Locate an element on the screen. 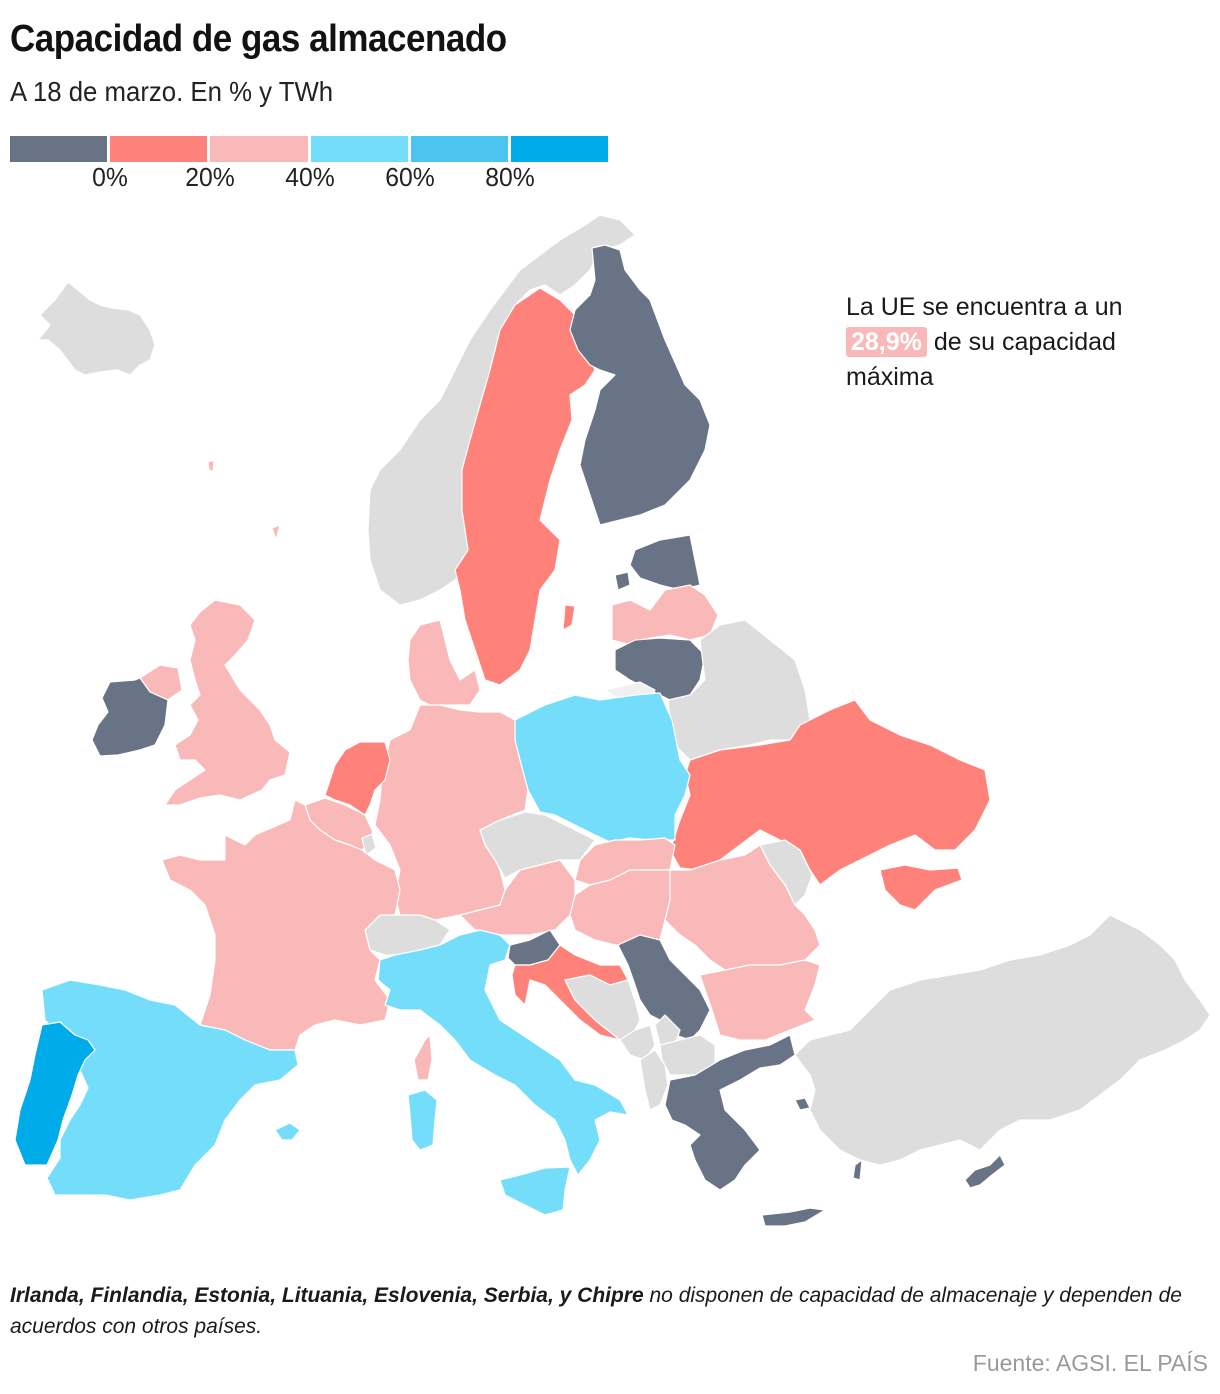  country-luxembourg is located at coordinates (369, 844).